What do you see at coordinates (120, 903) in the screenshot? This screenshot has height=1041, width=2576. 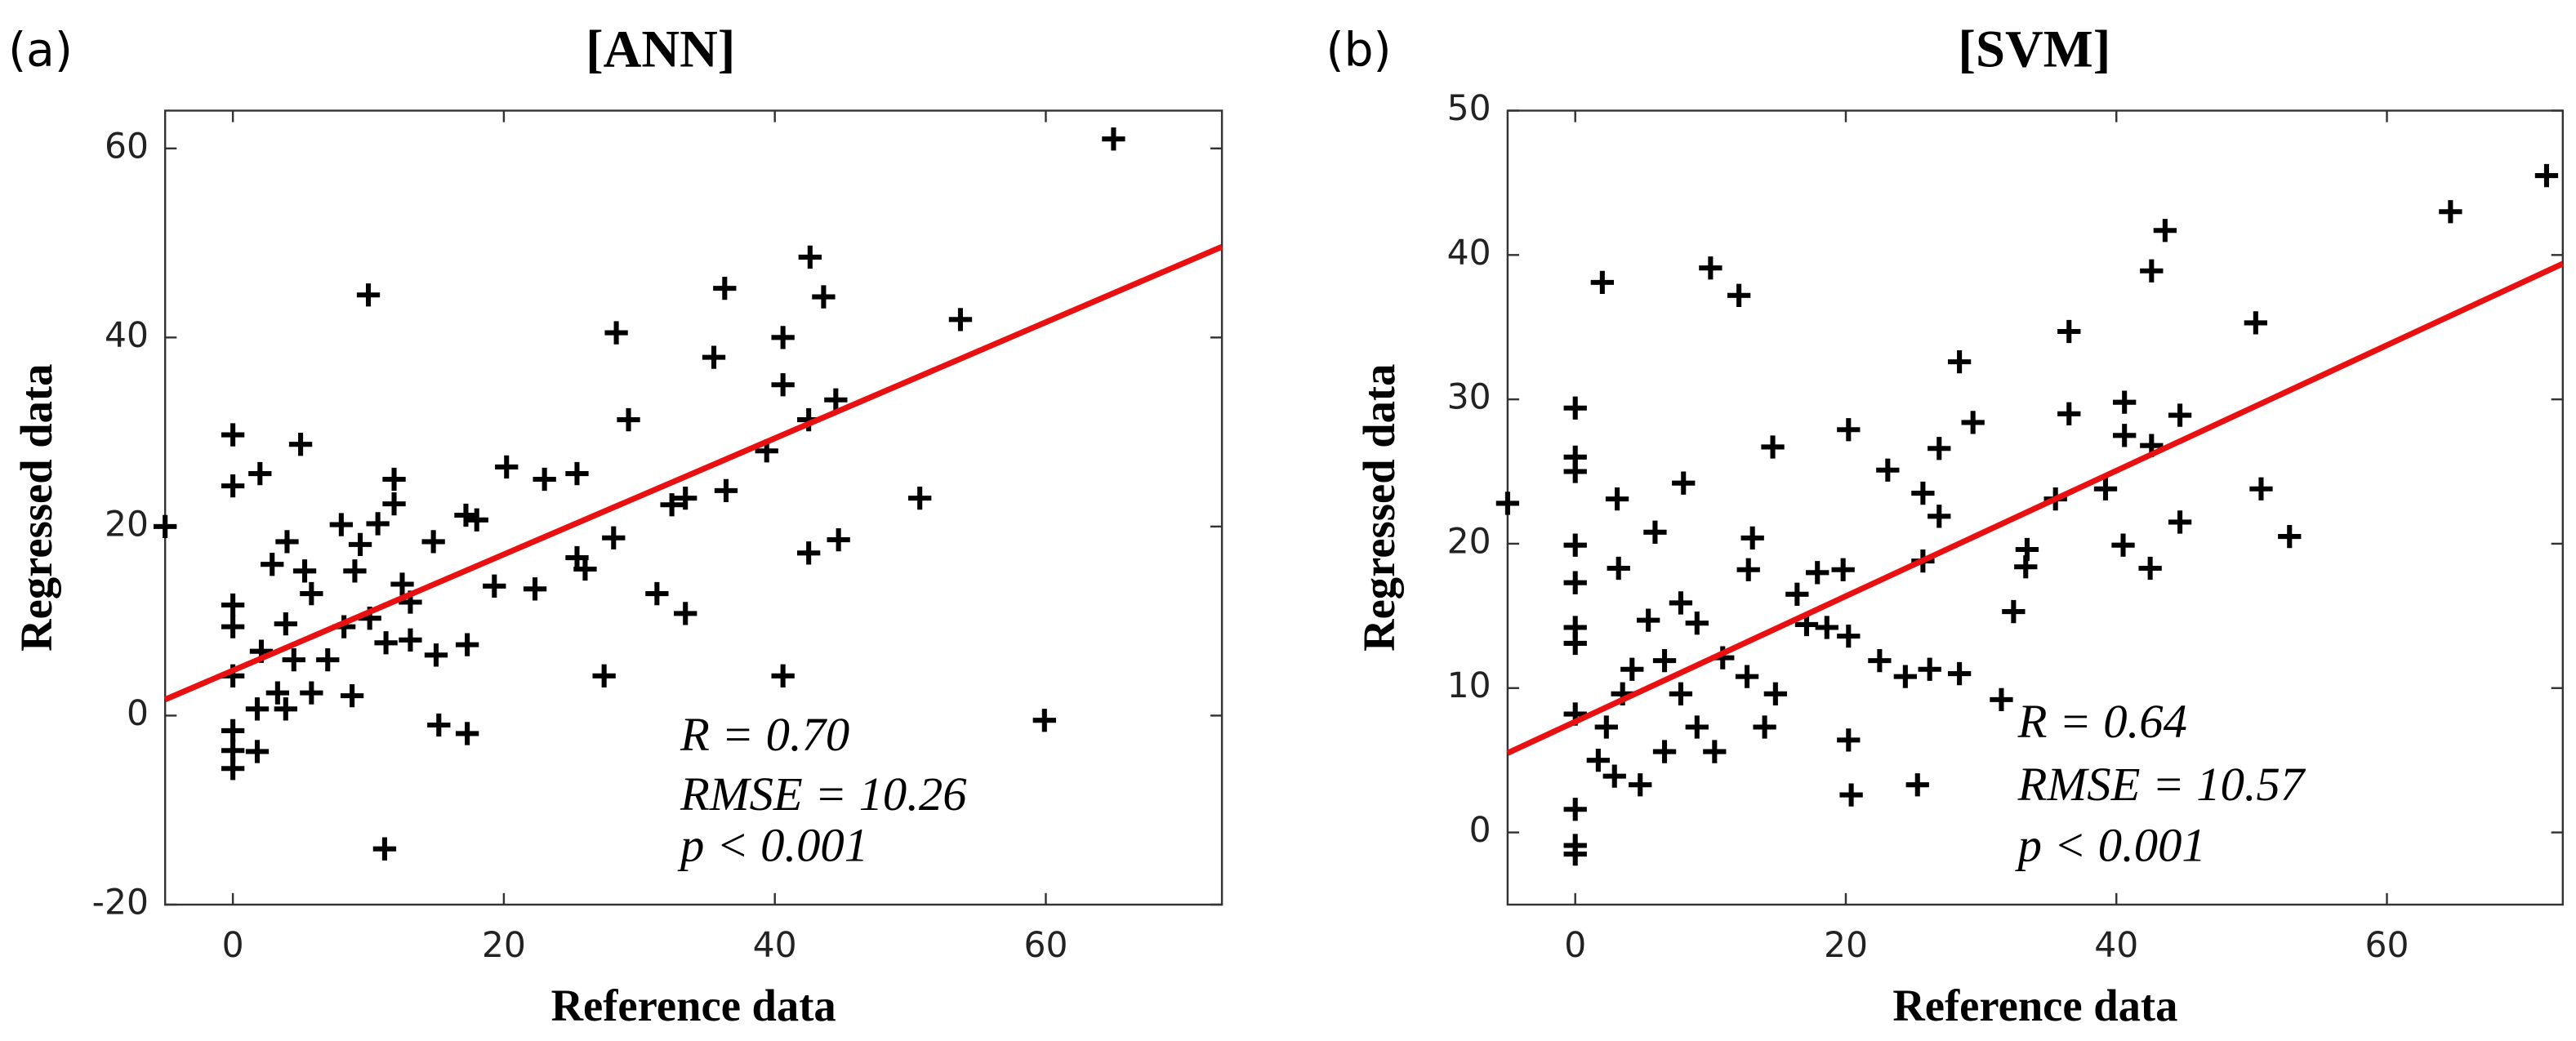 I see `y-tick-label: -20` at bounding box center [120, 903].